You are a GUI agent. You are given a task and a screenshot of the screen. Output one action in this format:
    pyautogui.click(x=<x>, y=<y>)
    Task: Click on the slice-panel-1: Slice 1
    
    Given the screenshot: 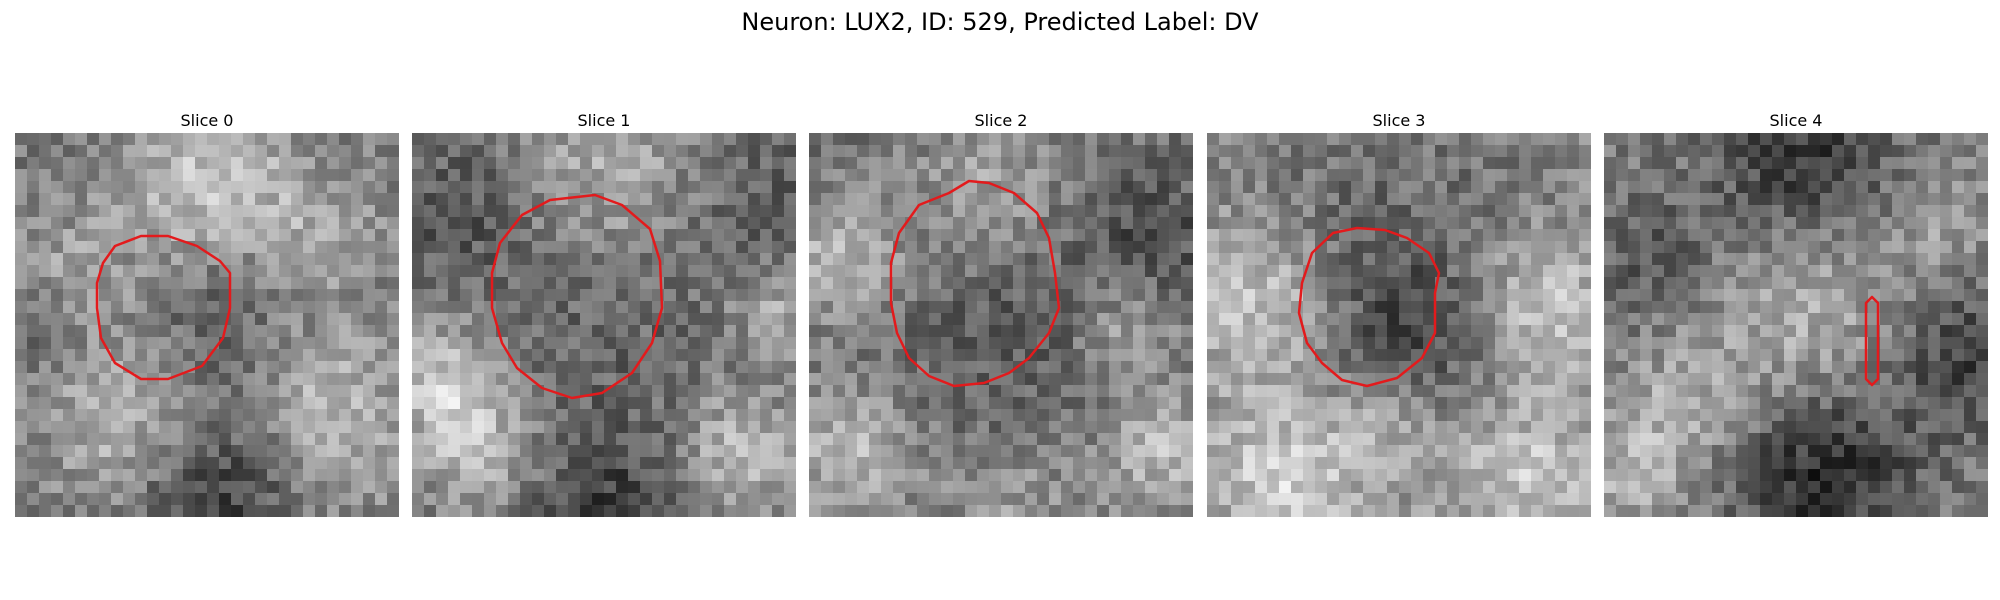 What is the action you would take?
    pyautogui.click(x=604, y=313)
    